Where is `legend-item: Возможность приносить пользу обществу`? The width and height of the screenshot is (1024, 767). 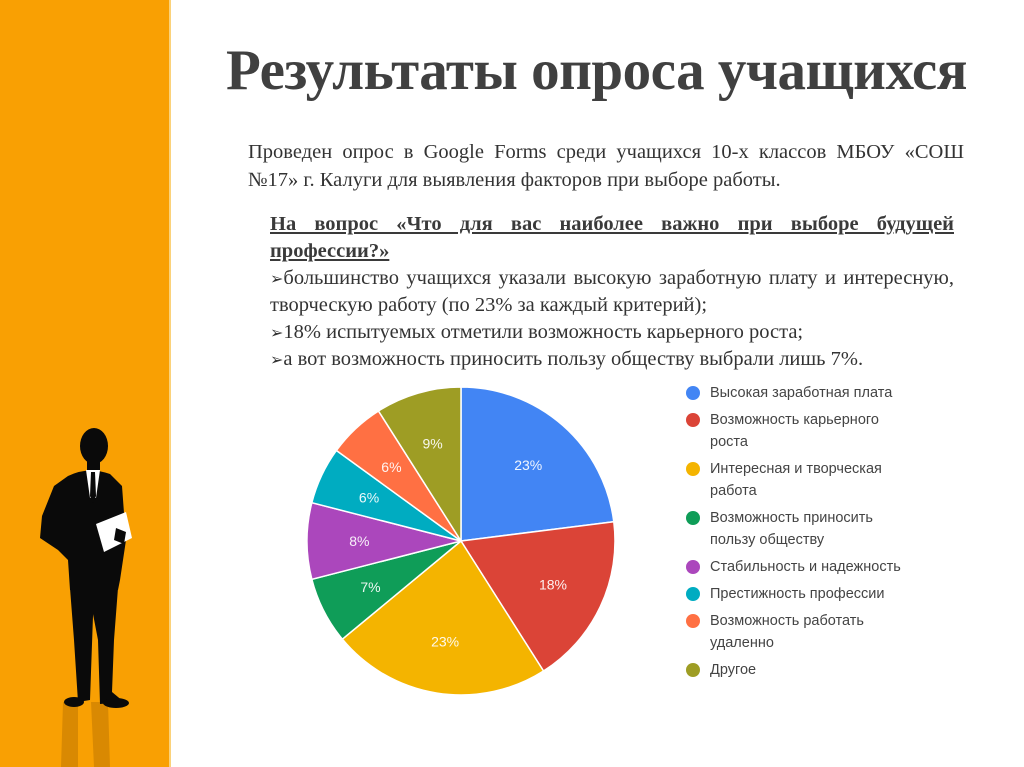 legend-item: Возможность приносить пользу обществу is located at coordinates (816, 529).